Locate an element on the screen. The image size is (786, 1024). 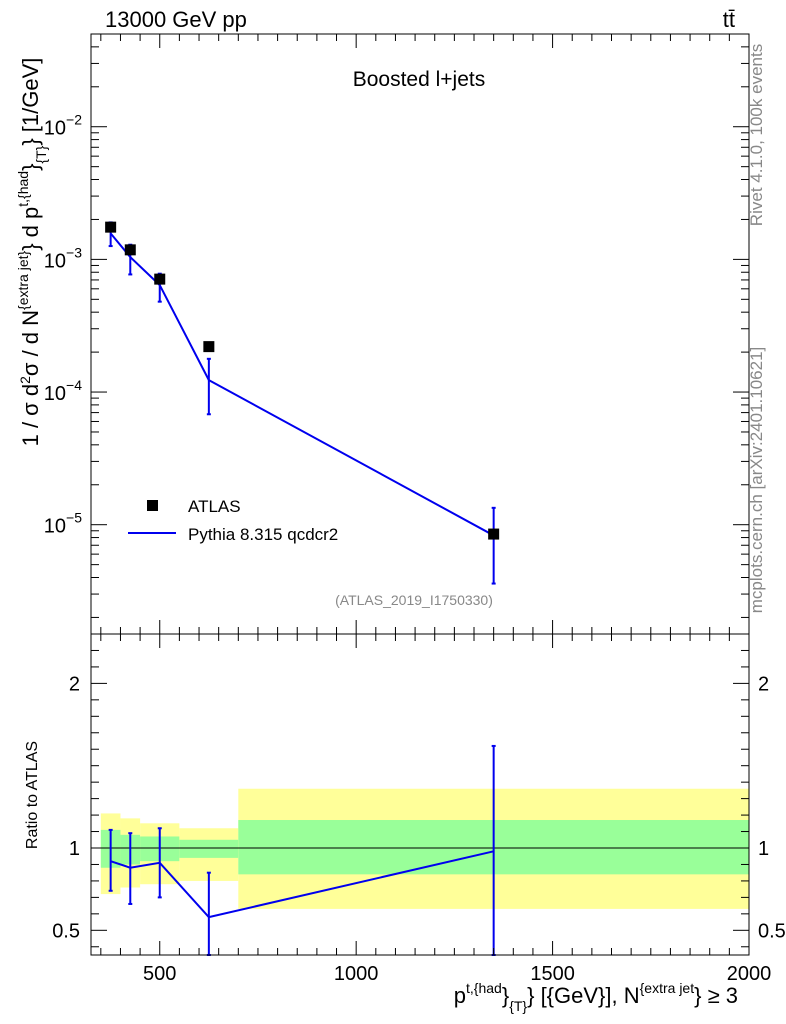
mc-line is located at coordinates (302, 384).